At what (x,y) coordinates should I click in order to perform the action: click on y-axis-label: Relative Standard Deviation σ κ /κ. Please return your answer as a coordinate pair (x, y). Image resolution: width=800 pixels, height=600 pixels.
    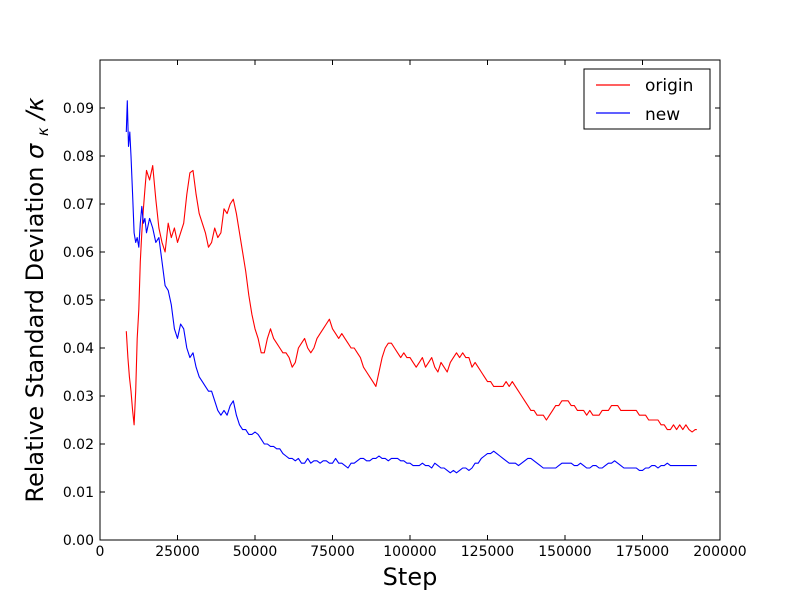
    Looking at the image, I should click on (37, 300).